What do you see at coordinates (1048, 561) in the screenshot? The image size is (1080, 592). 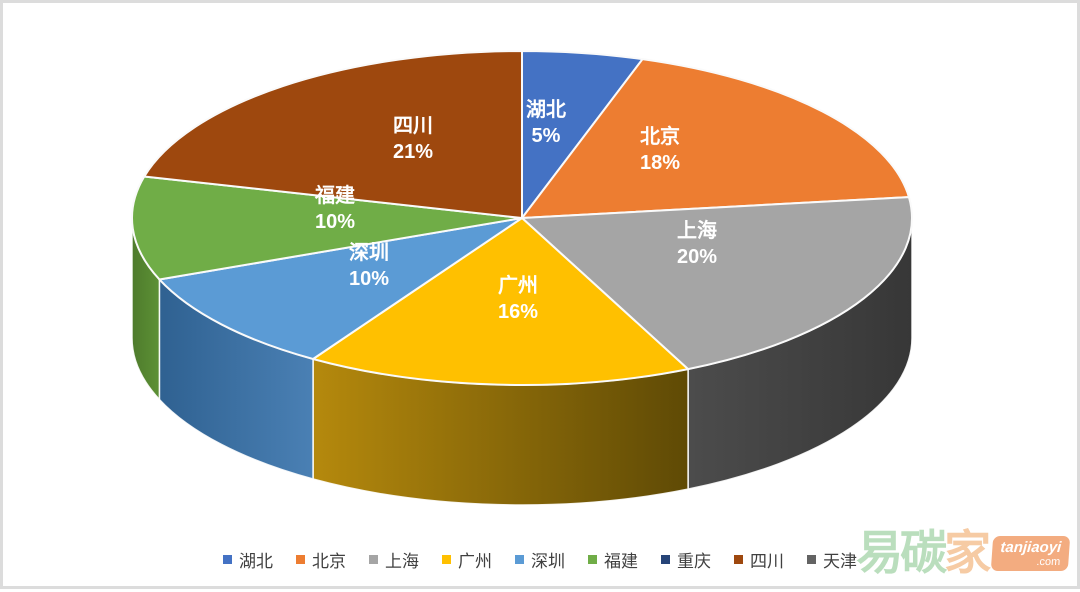 I see `watermark-badge-line2: .com` at bounding box center [1048, 561].